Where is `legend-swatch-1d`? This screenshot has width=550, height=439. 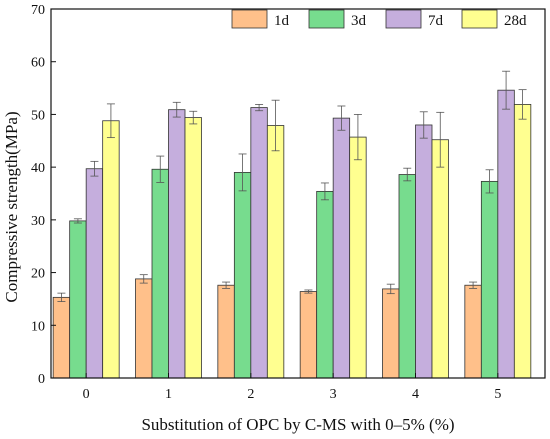 legend-swatch-1d is located at coordinates (249, 19).